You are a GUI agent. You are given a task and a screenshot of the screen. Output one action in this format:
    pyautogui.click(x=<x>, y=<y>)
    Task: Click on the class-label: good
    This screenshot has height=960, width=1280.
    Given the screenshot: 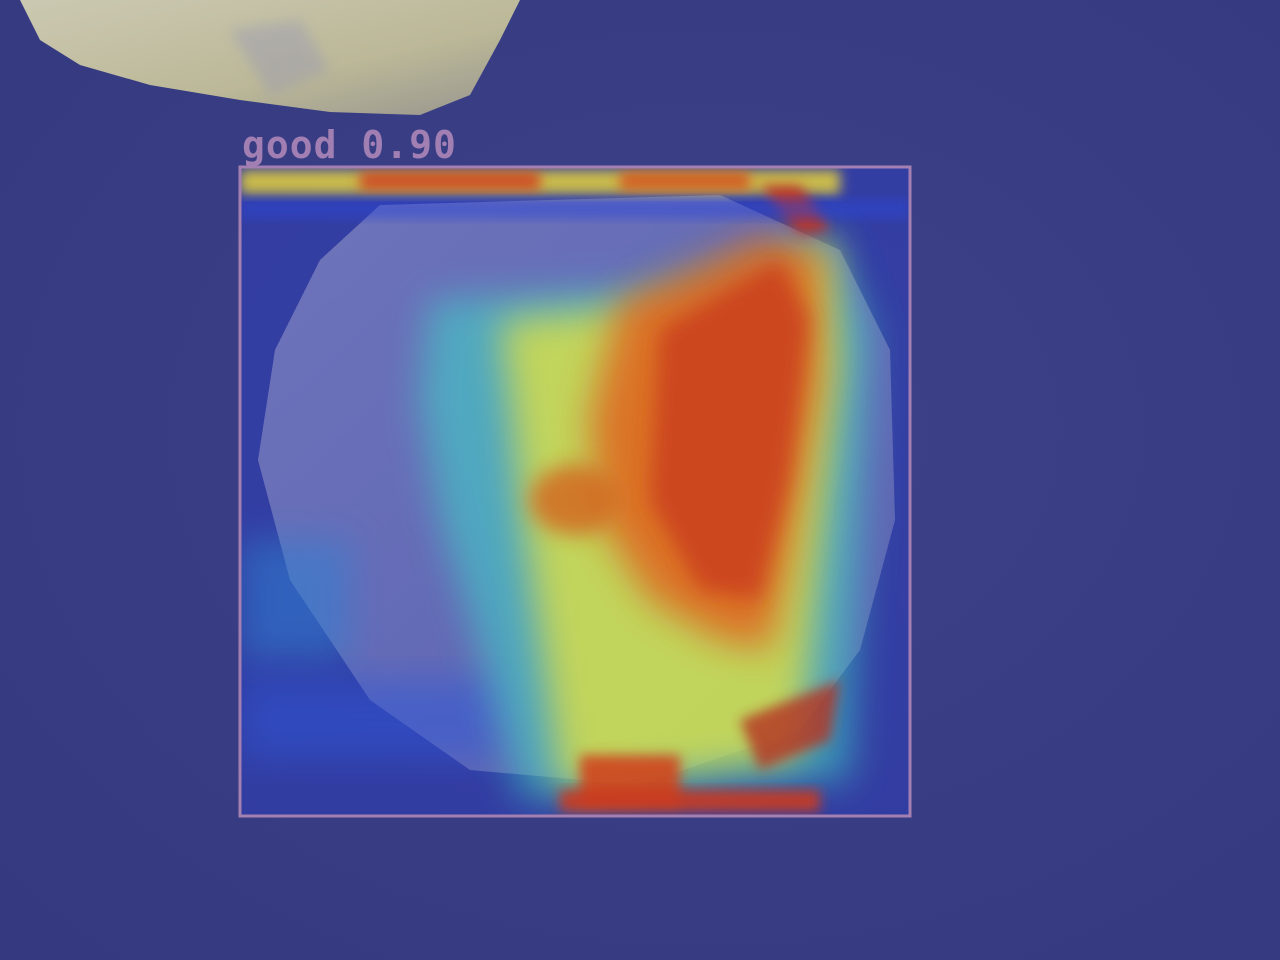 What is the action you would take?
    pyautogui.click(x=290, y=145)
    